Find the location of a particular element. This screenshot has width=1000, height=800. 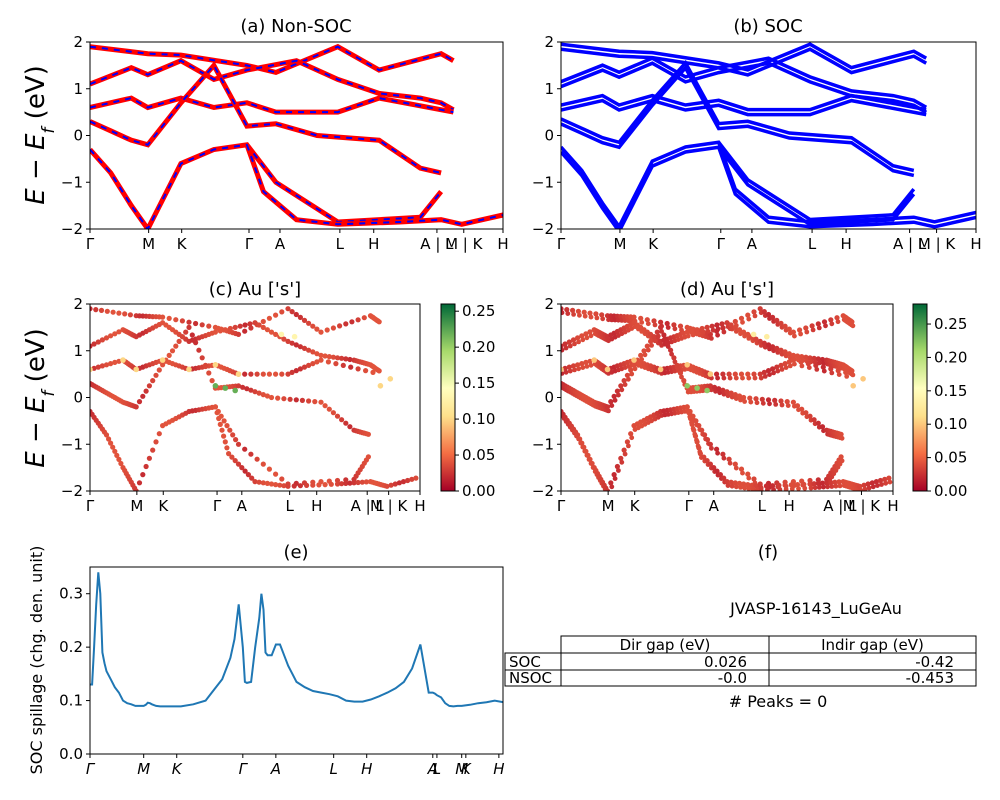

ytick-label-e: 0.0 is located at coordinates (71, 754).